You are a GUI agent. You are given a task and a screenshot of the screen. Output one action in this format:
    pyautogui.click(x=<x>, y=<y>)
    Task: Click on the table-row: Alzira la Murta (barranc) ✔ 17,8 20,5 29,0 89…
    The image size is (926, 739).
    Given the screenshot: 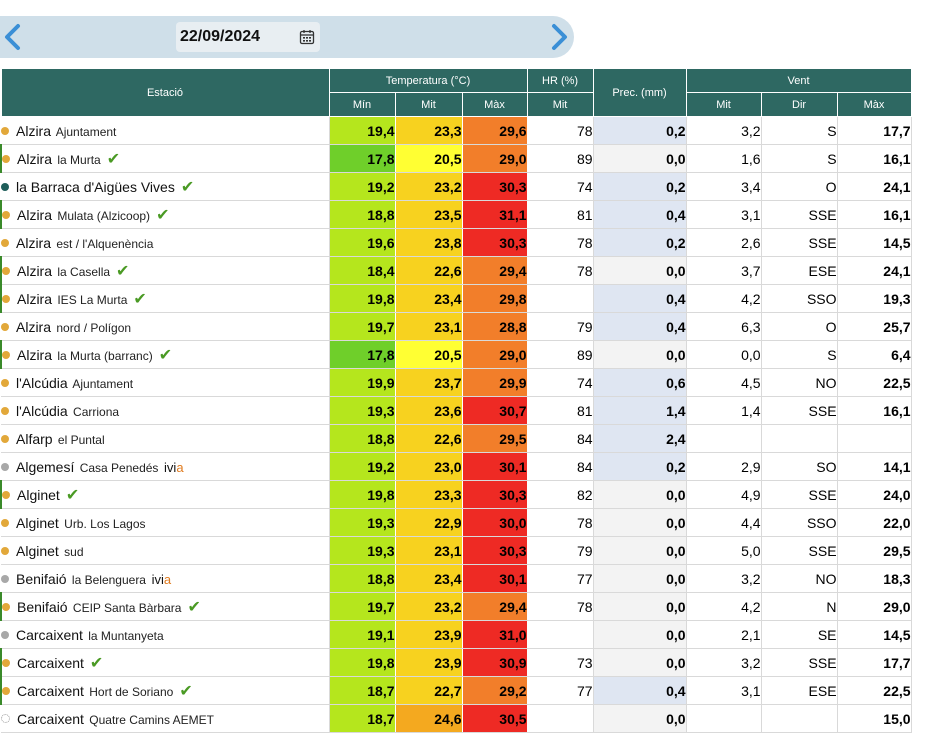 What is the action you would take?
    pyautogui.click(x=456, y=354)
    